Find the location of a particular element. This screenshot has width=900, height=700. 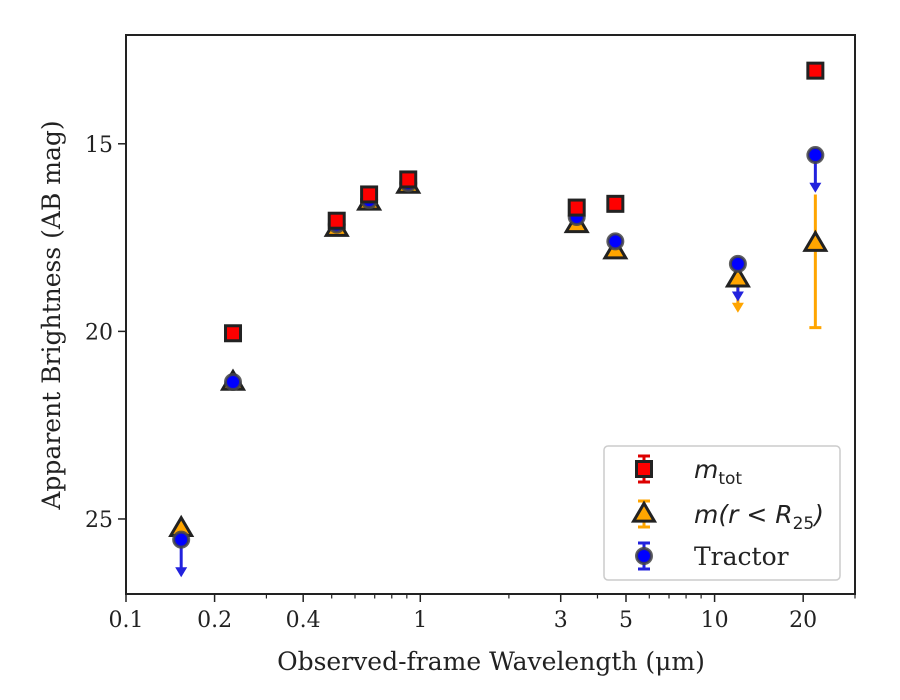

x-axis-label: Observed-frame Wavelength (μm) is located at coordinates (491, 661).